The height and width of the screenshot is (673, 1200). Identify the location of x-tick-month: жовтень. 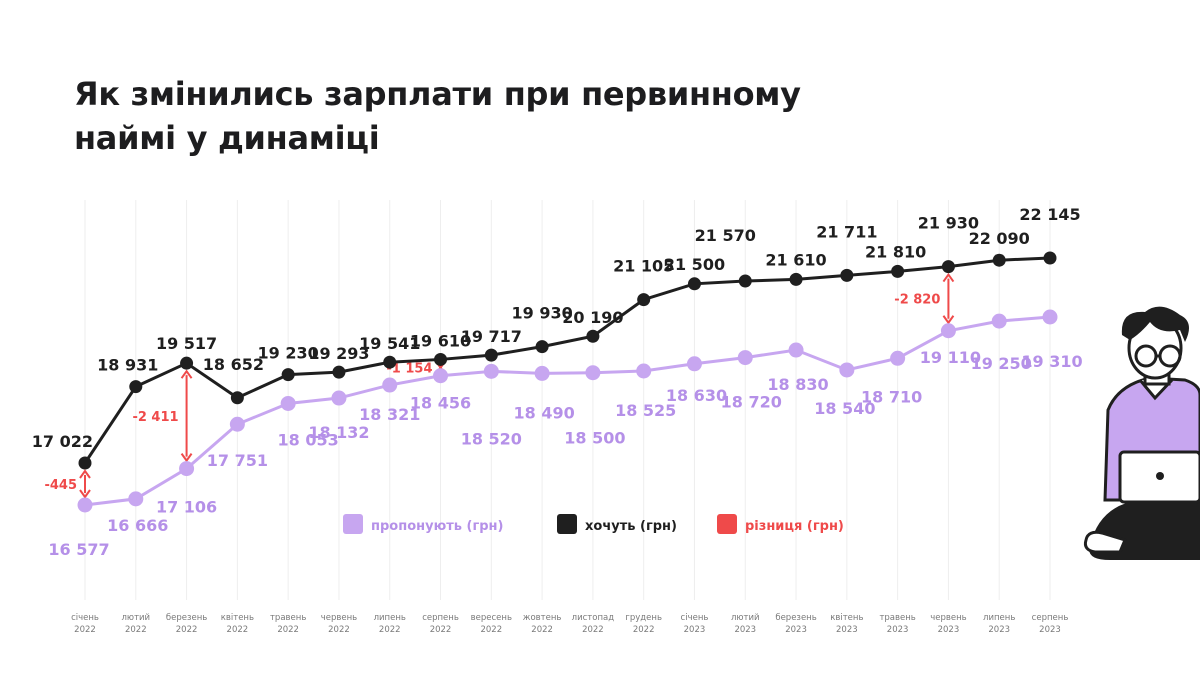
(542, 618).